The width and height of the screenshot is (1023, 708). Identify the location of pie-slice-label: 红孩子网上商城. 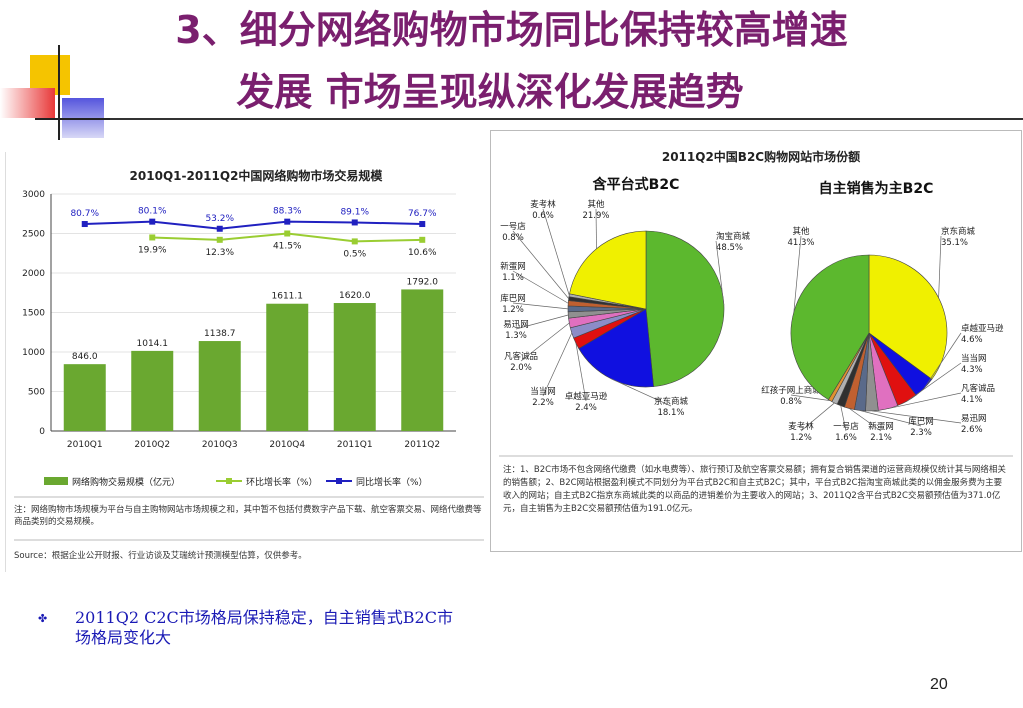
(791, 390).